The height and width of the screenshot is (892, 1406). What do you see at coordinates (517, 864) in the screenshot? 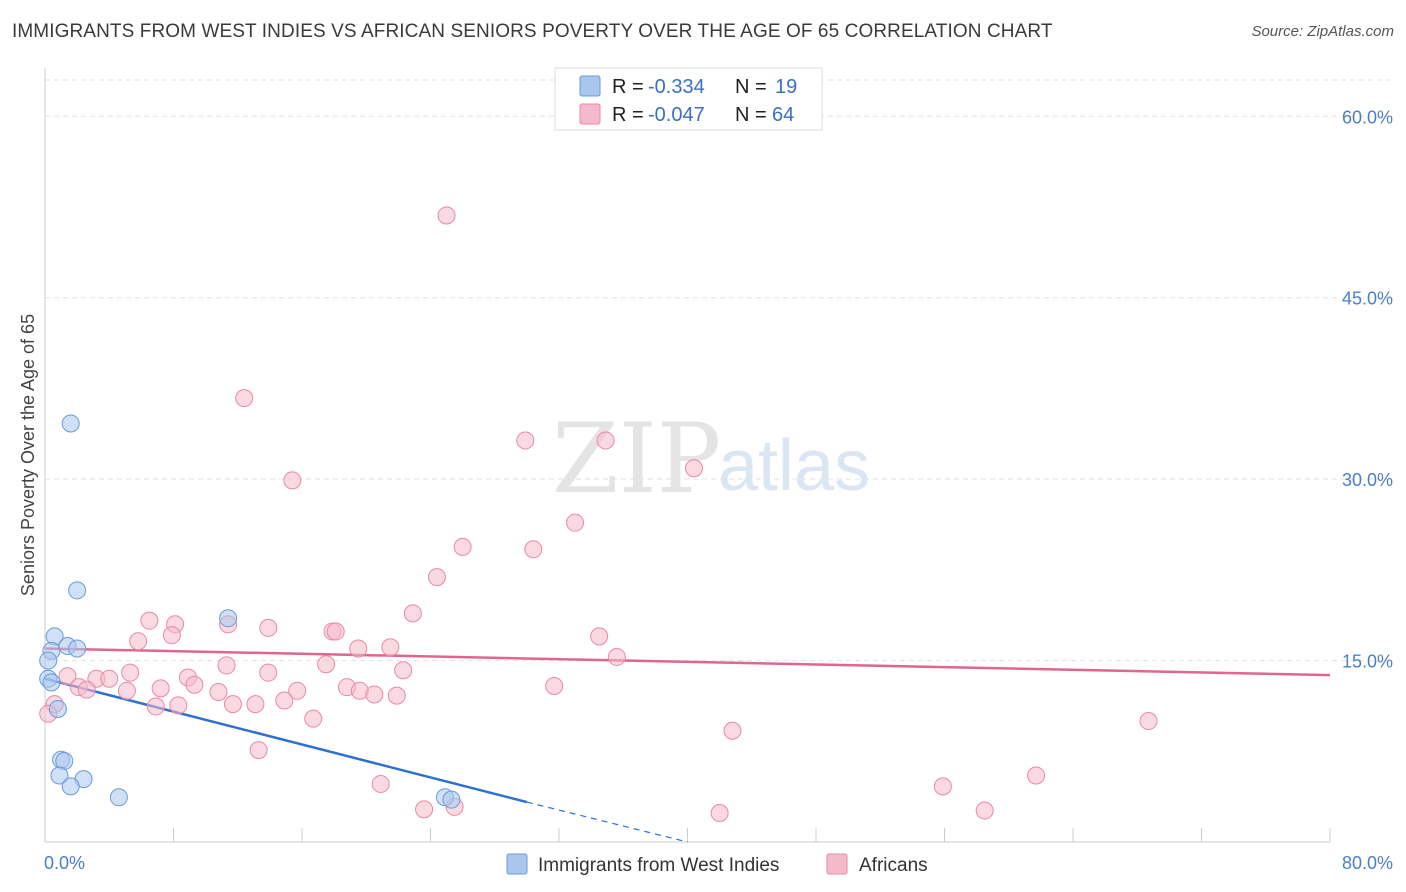
I see `bottom-legend-swatch-west-indies` at bounding box center [517, 864].